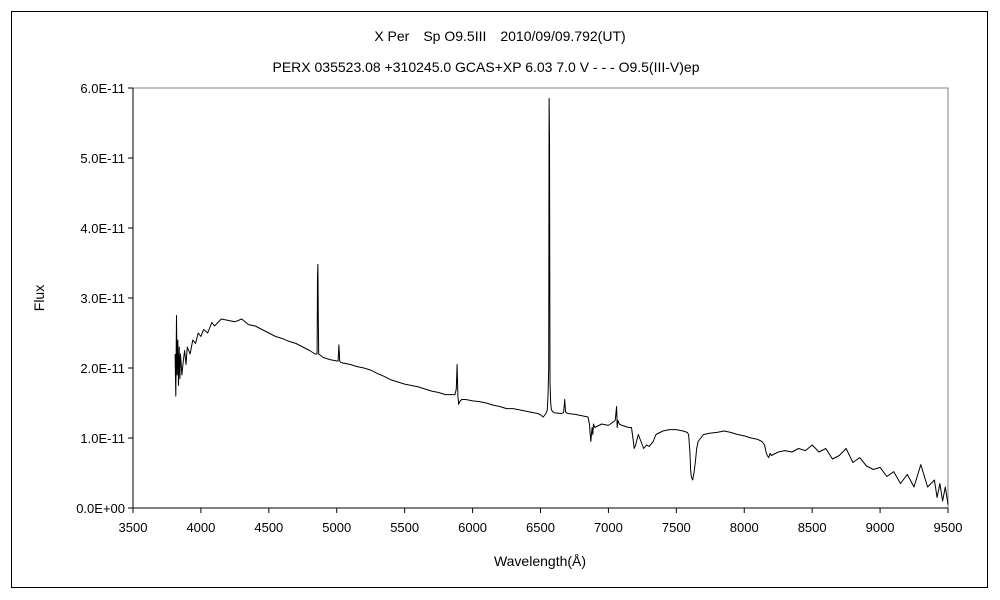 This screenshot has height=600, width=1000. Describe the element at coordinates (39, 298) in the screenshot. I see `y-axis-label: Flux` at that location.